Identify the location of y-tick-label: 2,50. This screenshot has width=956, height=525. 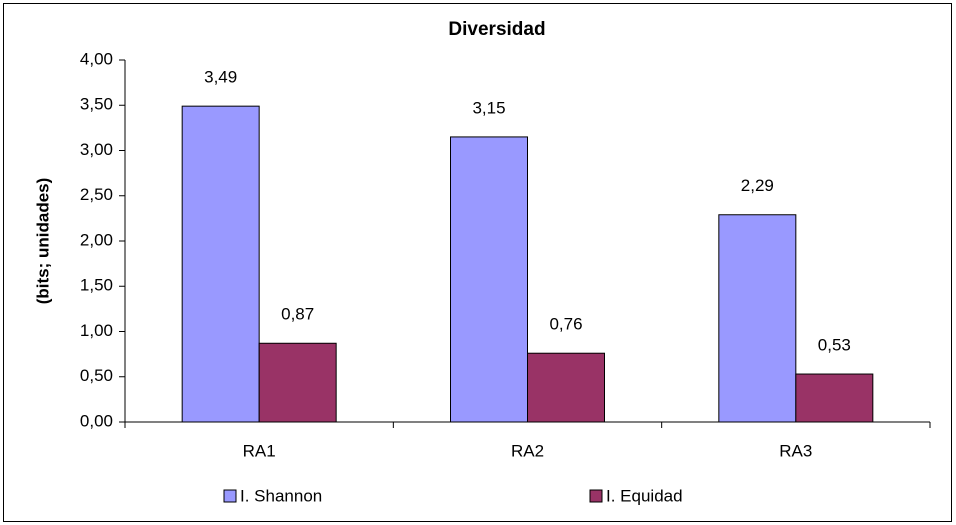
(96, 194).